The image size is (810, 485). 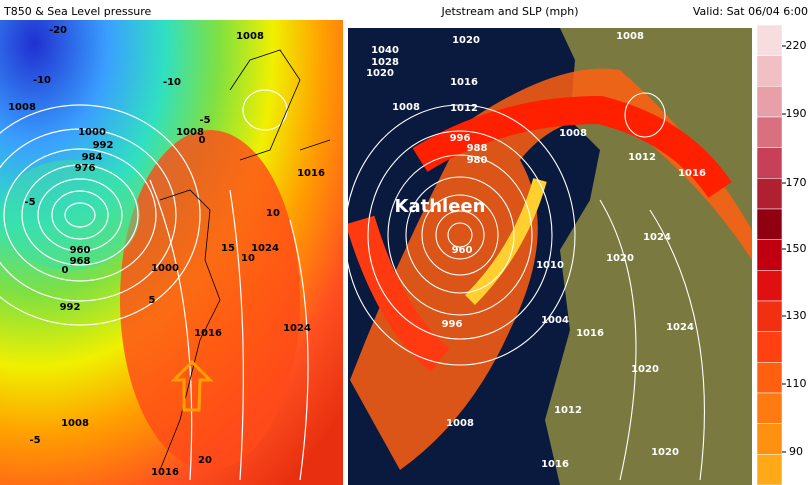 I want to click on contour-label: 988, so click(x=477, y=148).